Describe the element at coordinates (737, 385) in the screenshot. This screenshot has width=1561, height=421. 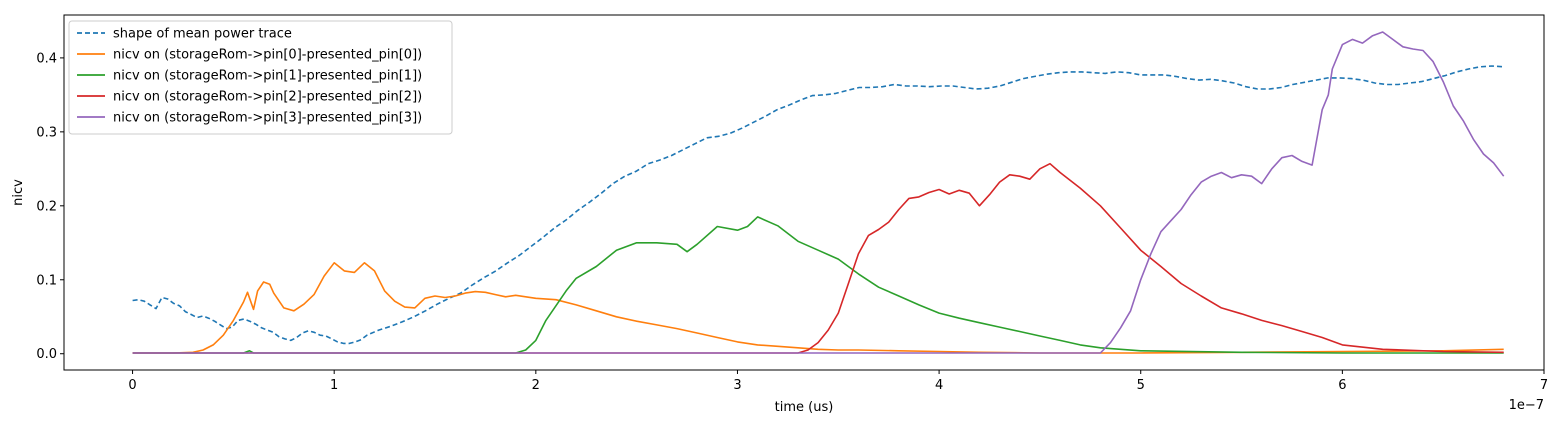
I see `x-tick-label: 3` at that location.